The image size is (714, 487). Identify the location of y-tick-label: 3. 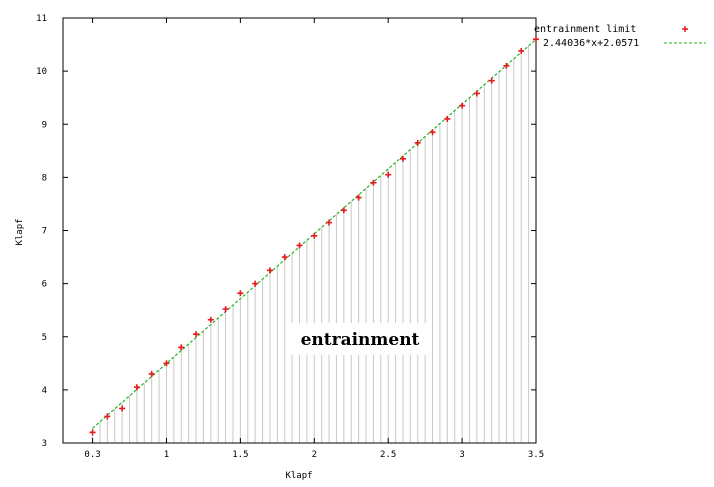
(44, 444).